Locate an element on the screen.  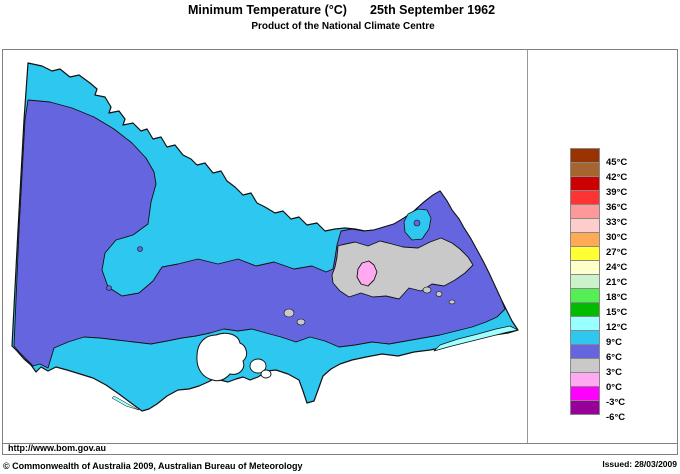
legend-label: 33°C is located at coordinates (617, 222).